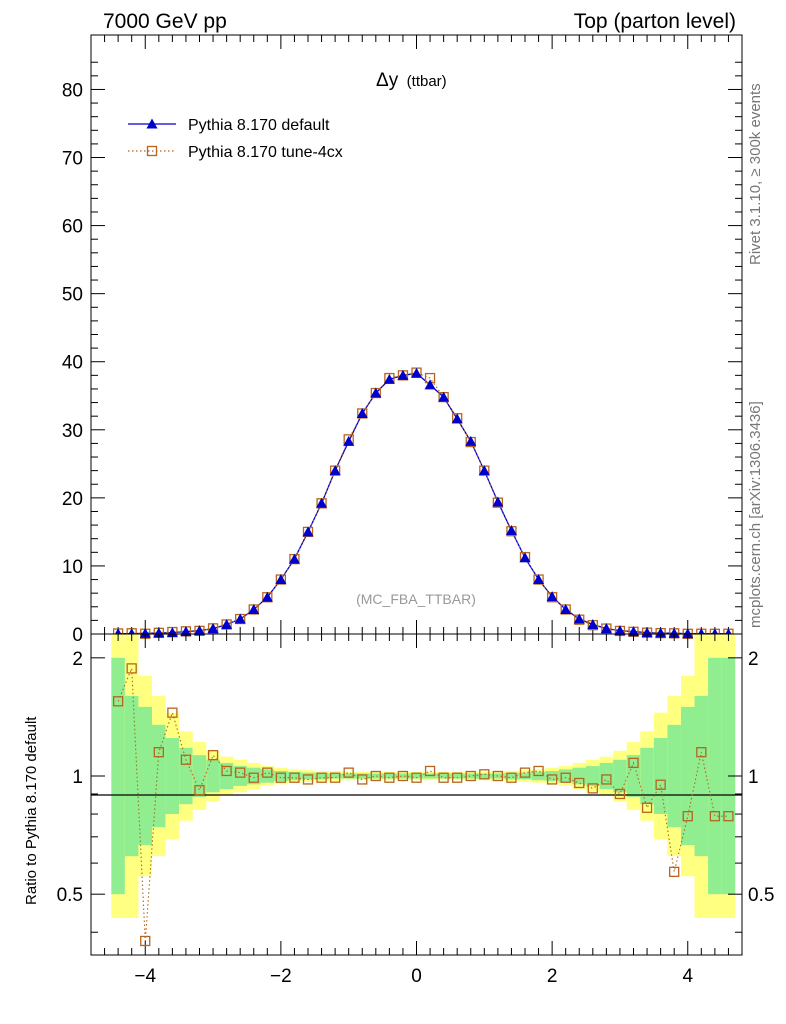 This screenshot has width=786, height=1024. I want to click on ratio-y-tick-label: 0.5, so click(70, 895).